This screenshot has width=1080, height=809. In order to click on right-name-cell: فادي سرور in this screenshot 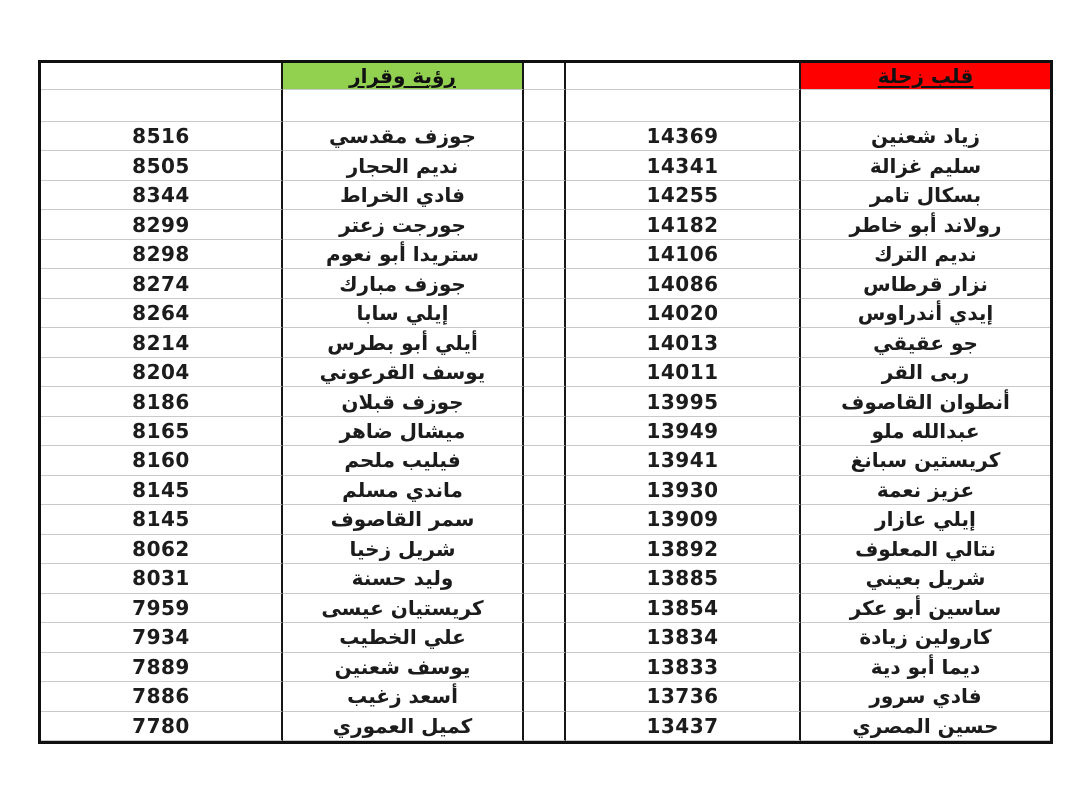, I will do `click(925, 697)`.